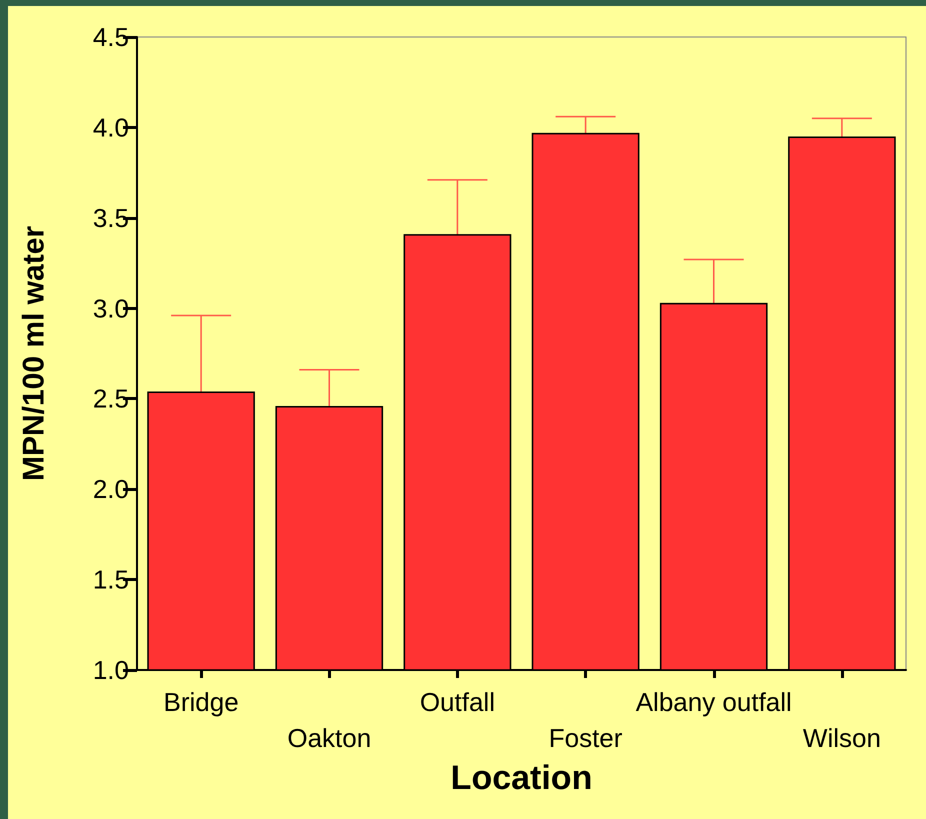 The height and width of the screenshot is (819, 926). I want to click on y-axis-title: MPN/100 ml water, so click(34, 354).